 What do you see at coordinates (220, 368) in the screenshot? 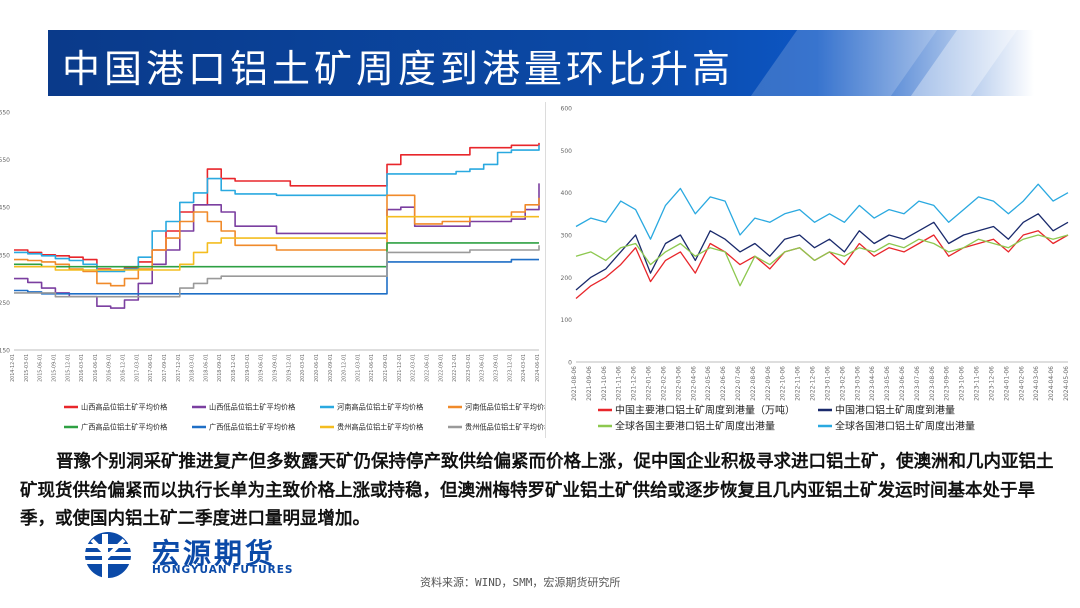
I see `x-tick-label: 2018-09-01` at bounding box center [220, 368].